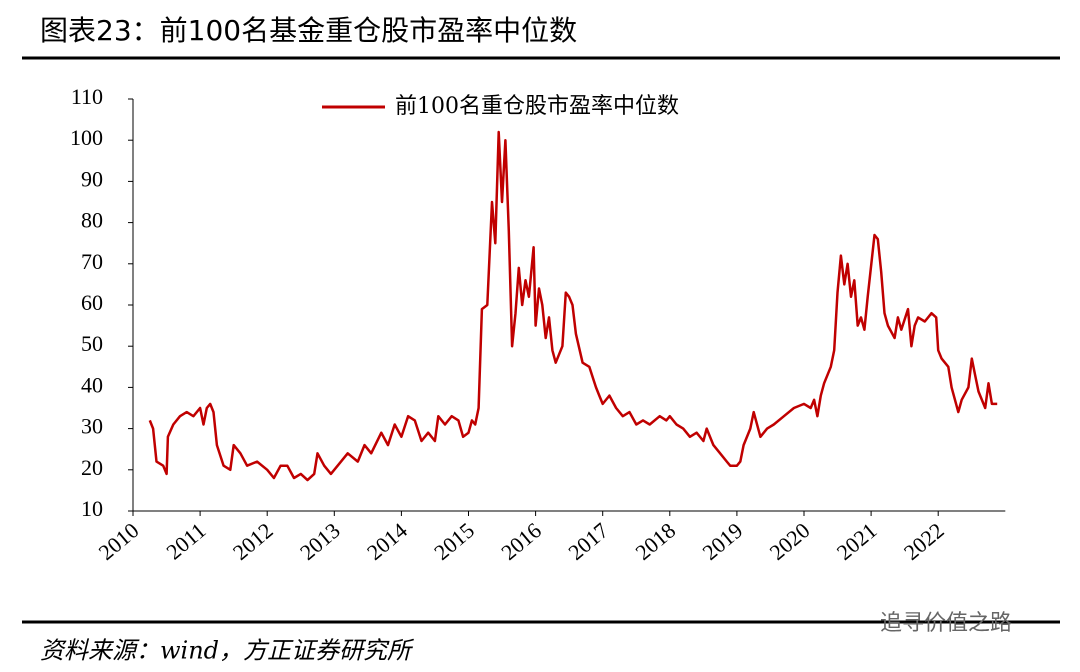 Image resolution: width=1080 pixels, height=672 pixels. I want to click on x-tick-label: 2013, so click(320, 541).